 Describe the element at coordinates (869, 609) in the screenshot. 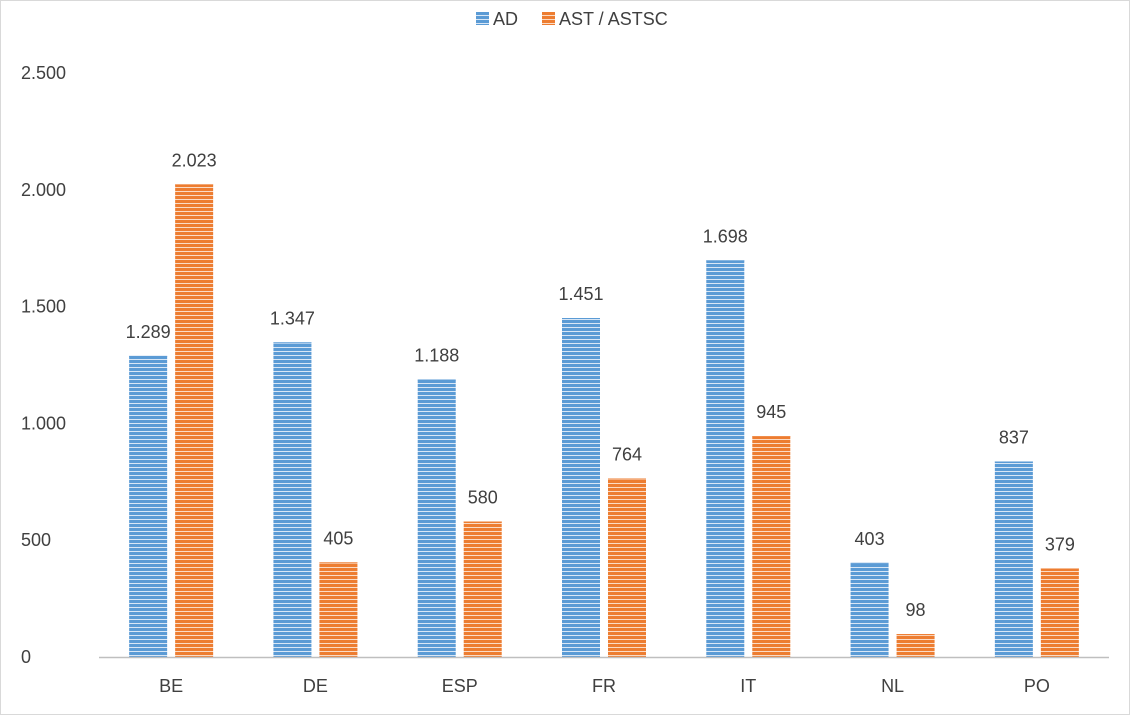

I see `bar-ad-nl` at that location.